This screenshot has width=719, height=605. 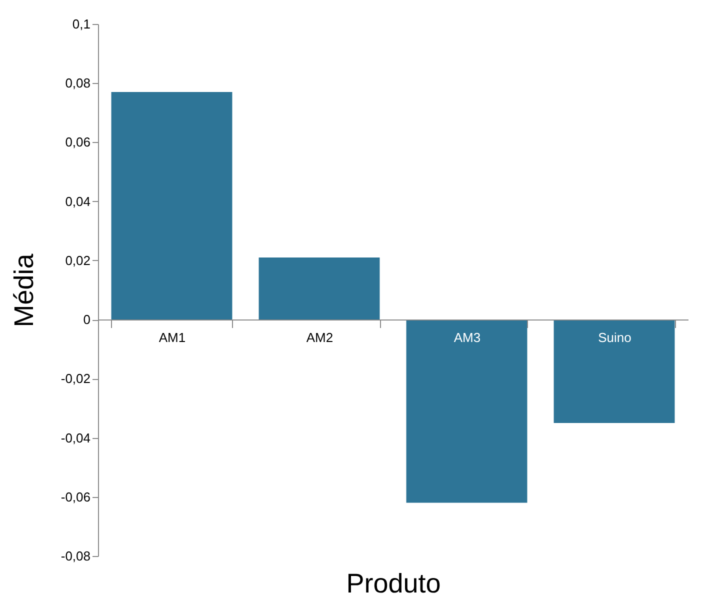 What do you see at coordinates (75, 438) in the screenshot?
I see `y-tick-label: -0,04` at bounding box center [75, 438].